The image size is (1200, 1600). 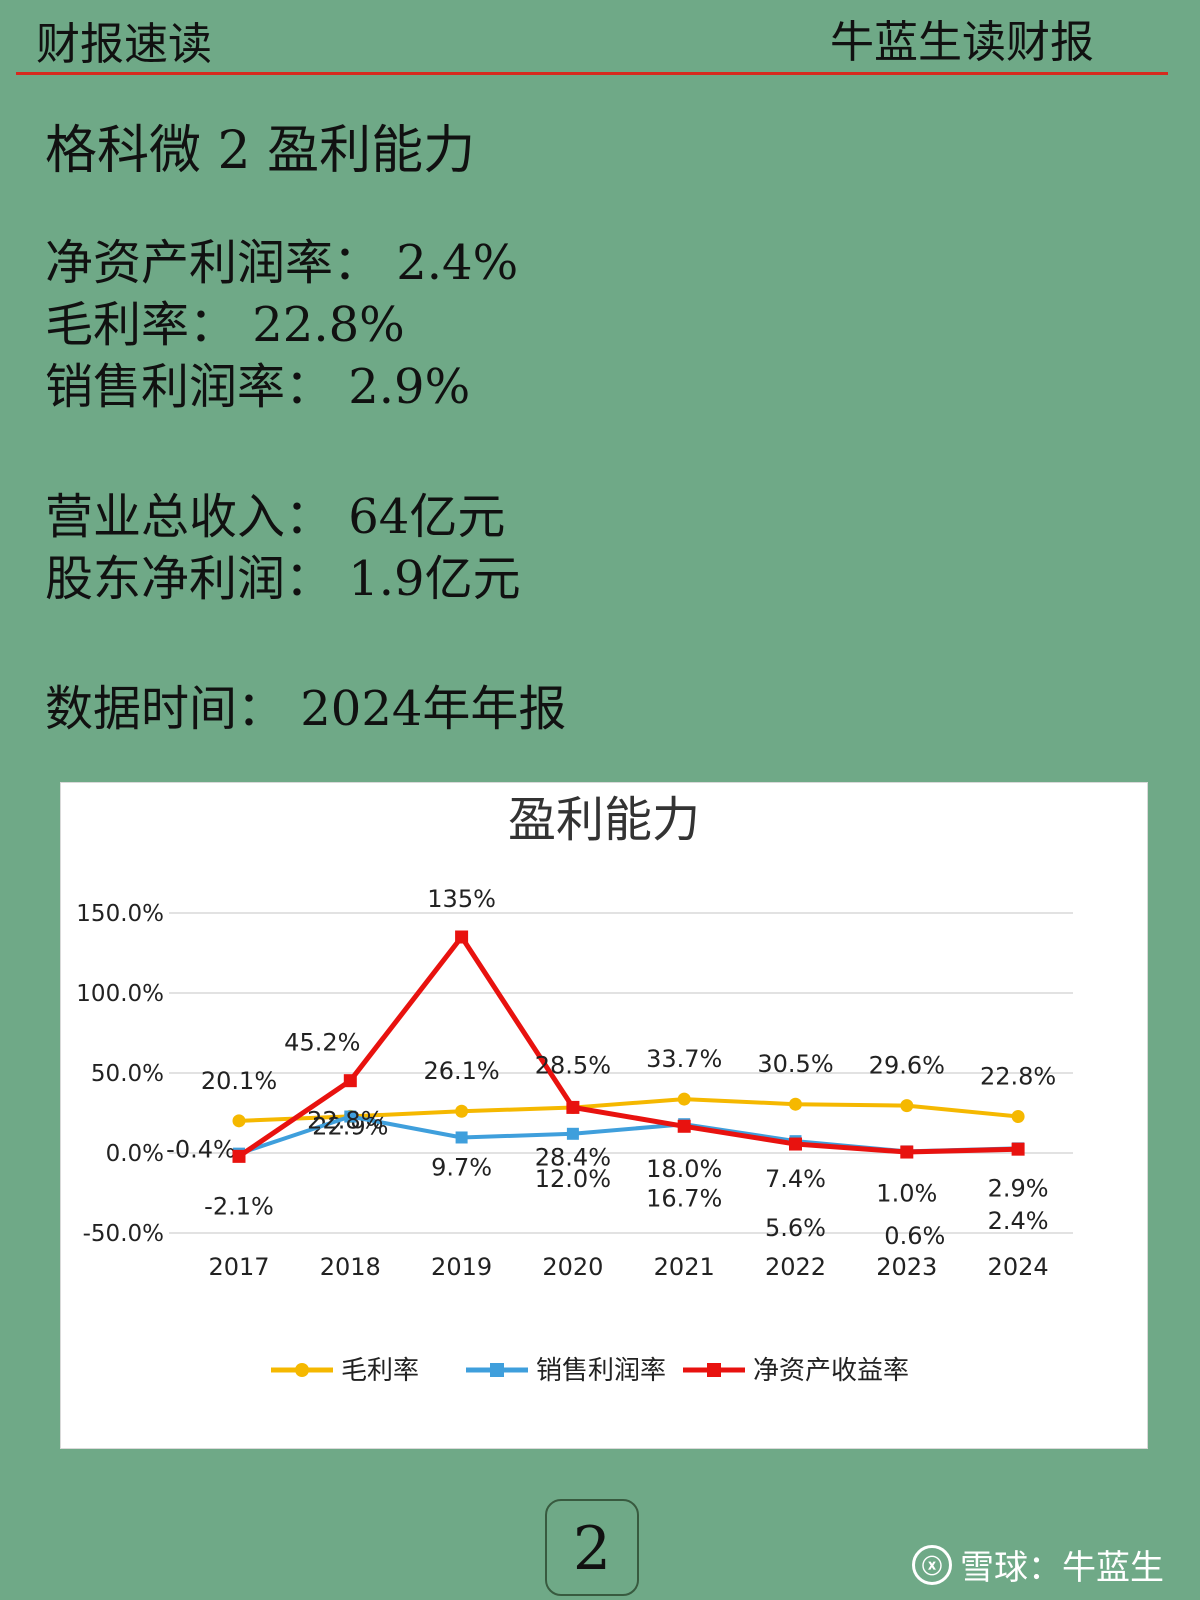 I want to click on y-tick-label: -50.0%, so click(x=123, y=1234).